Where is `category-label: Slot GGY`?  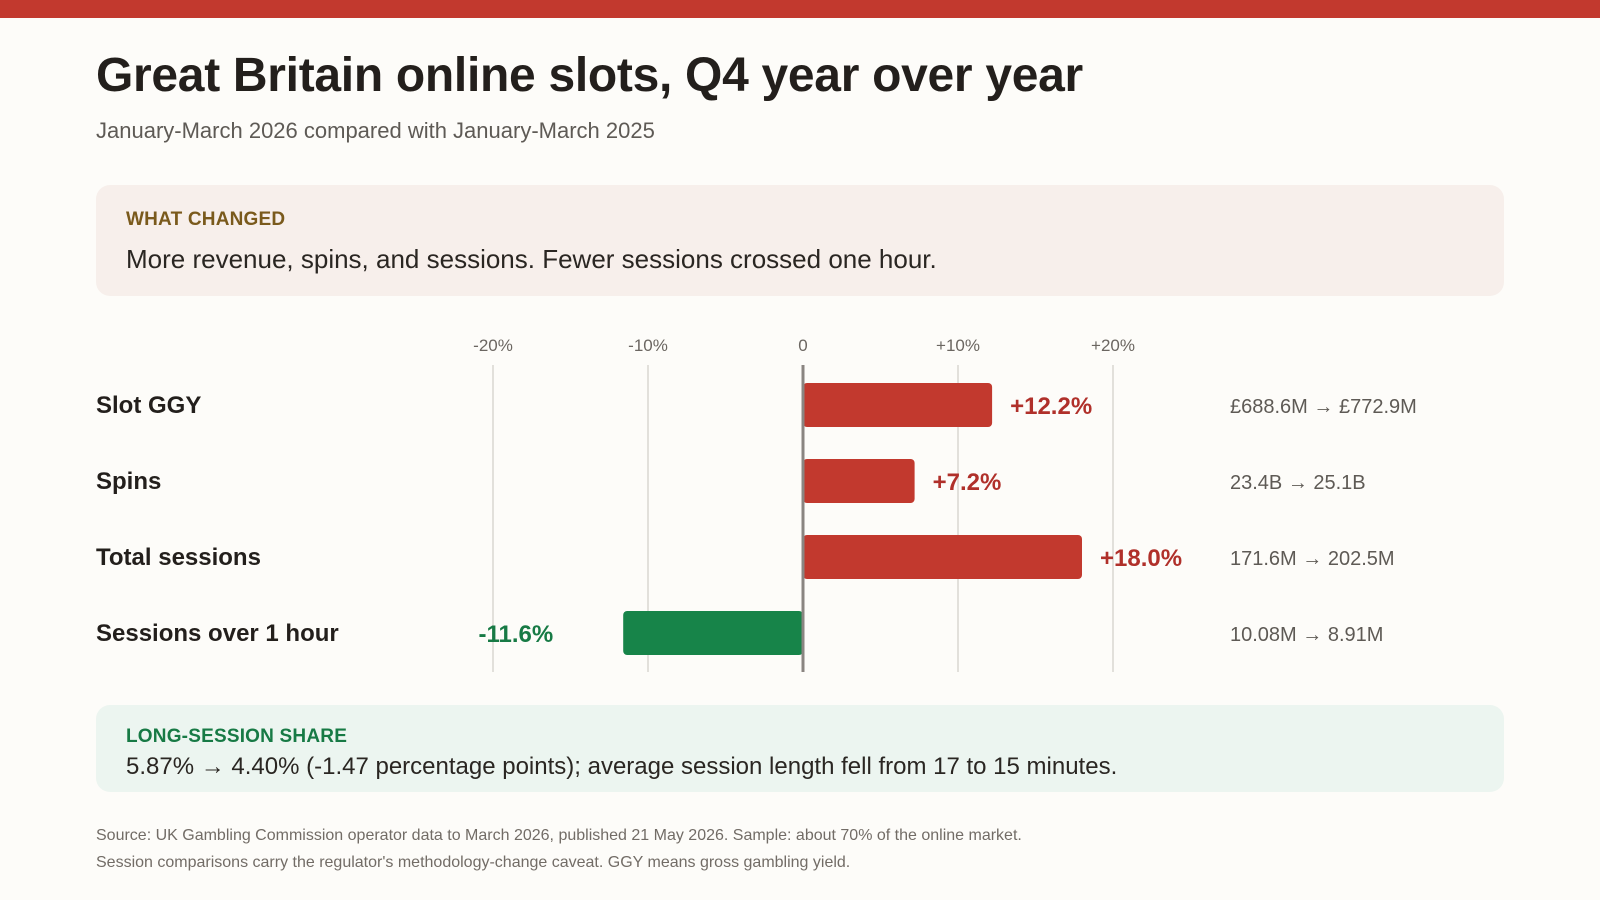
category-label: Slot GGY is located at coordinates (148, 405).